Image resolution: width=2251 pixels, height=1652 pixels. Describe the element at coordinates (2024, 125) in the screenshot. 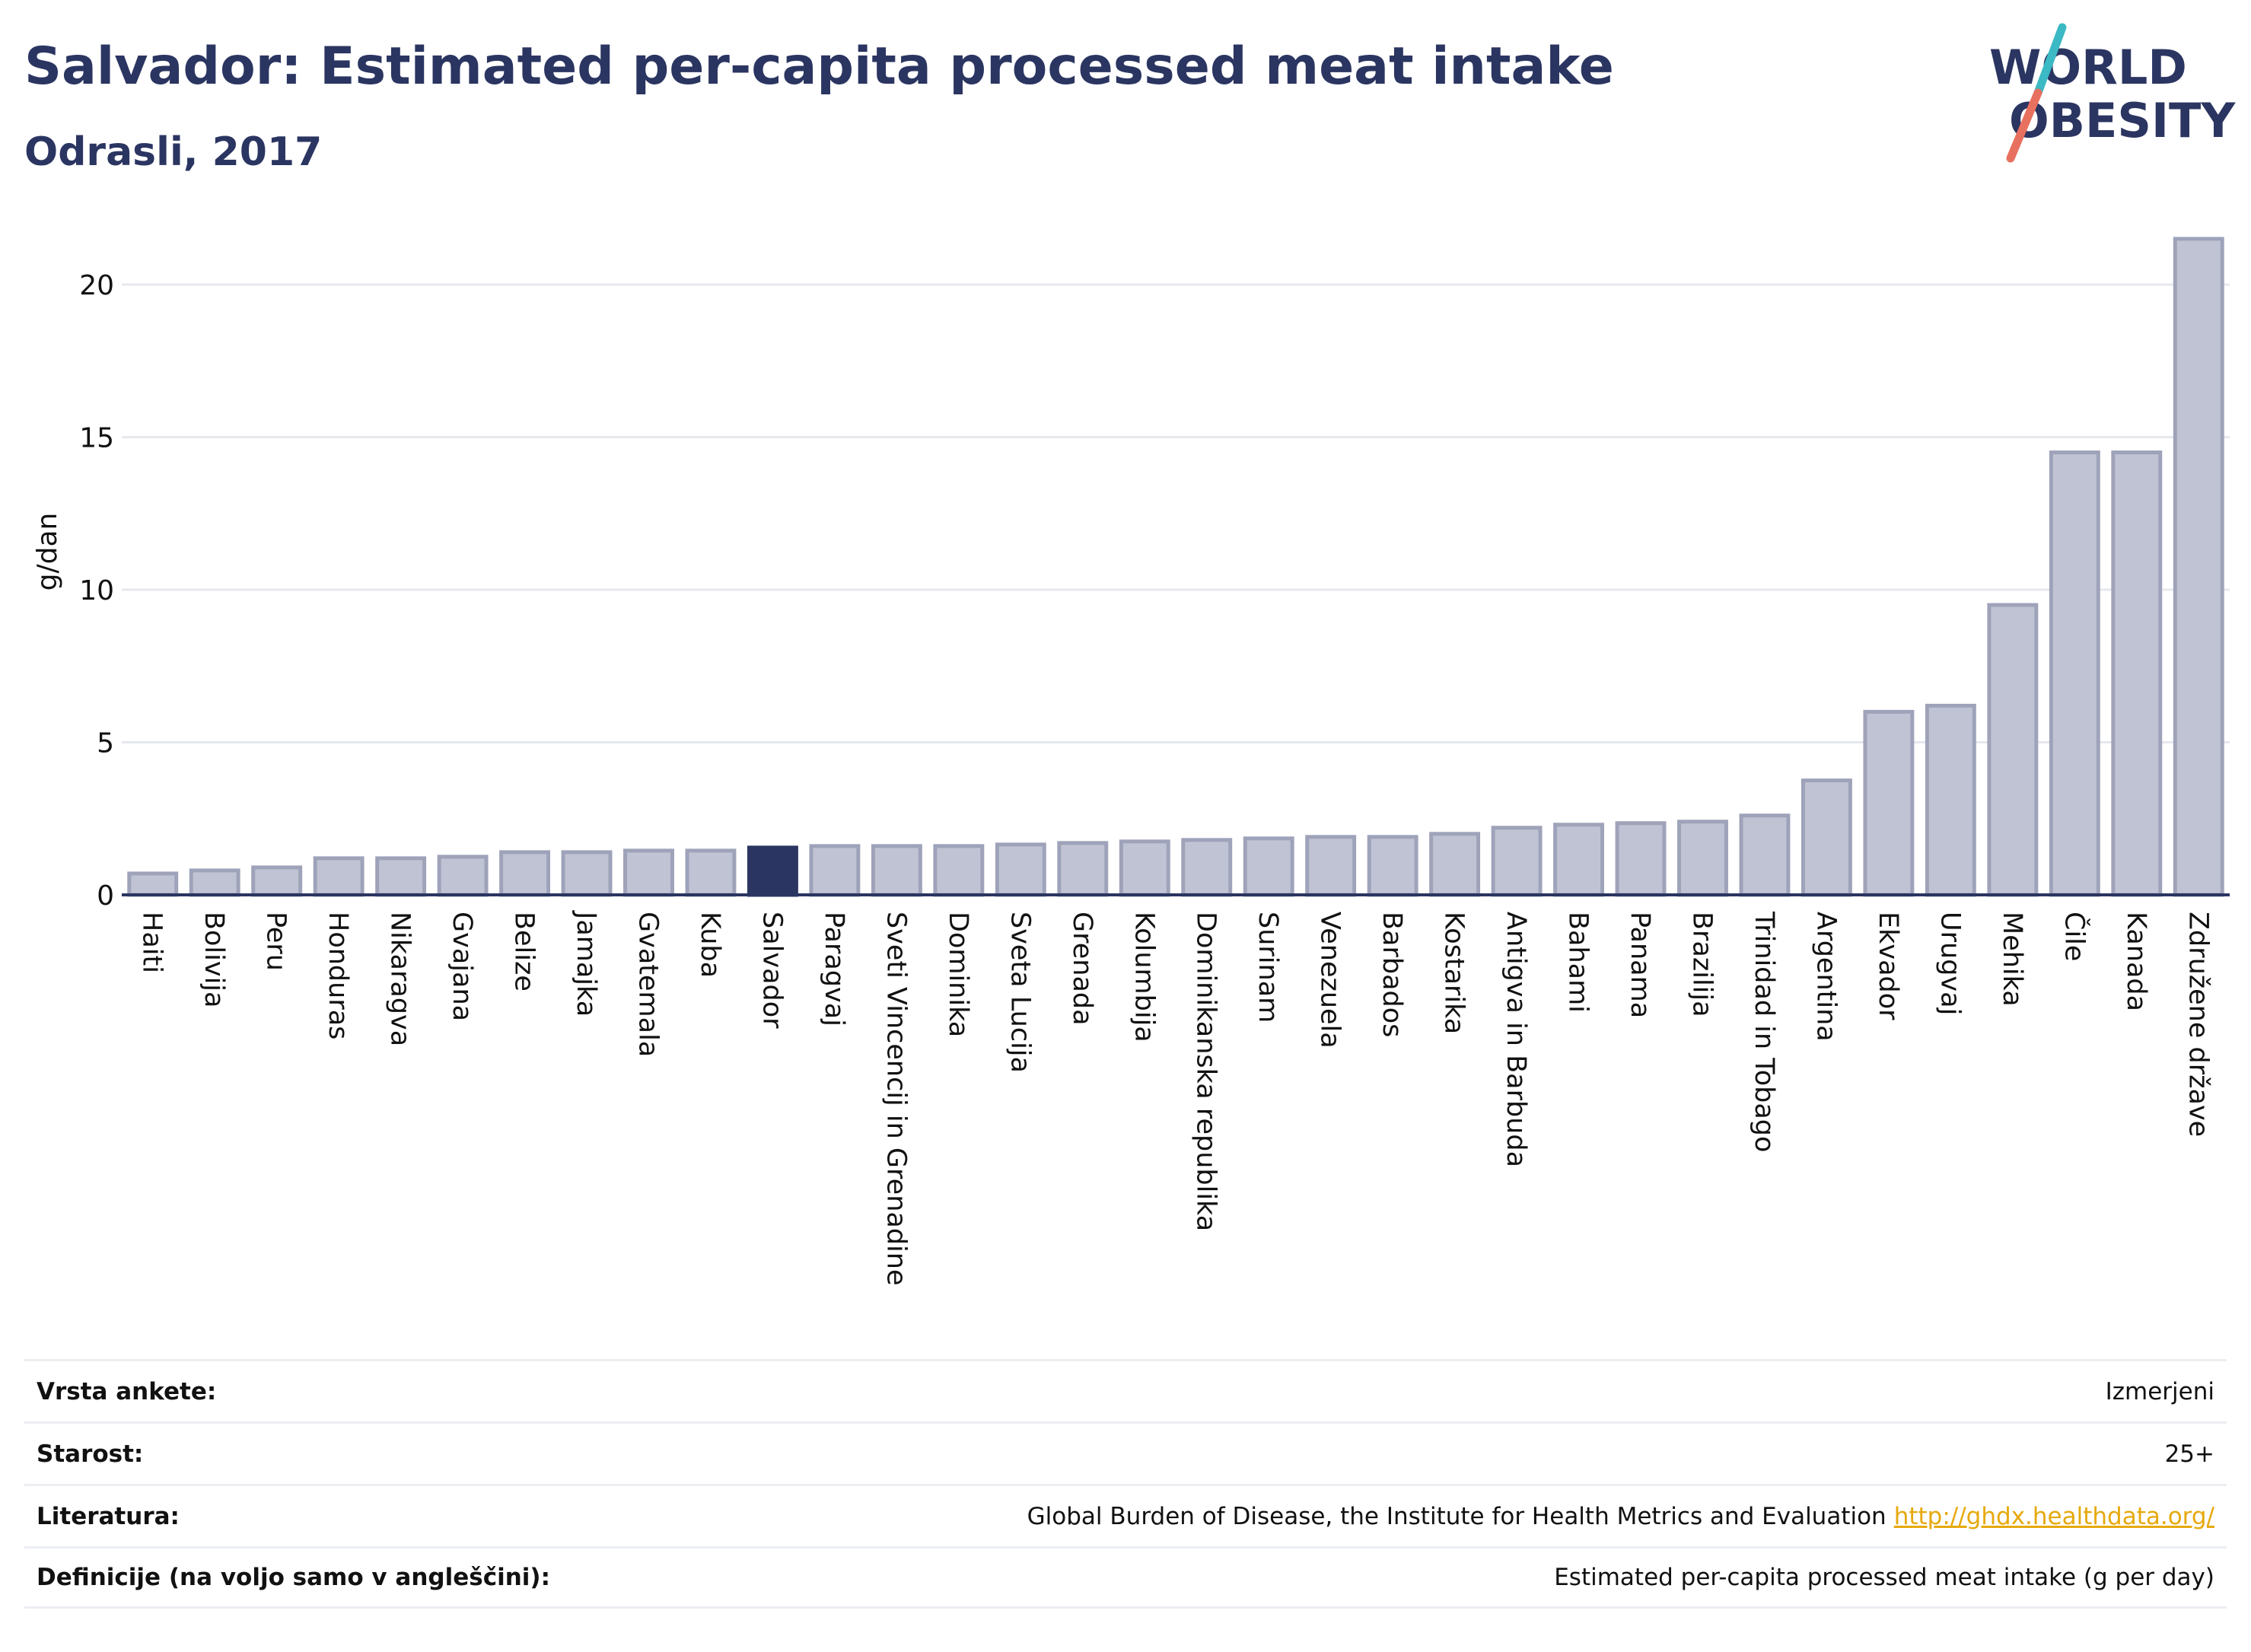

I see `logo-slash-coral-icon` at that location.